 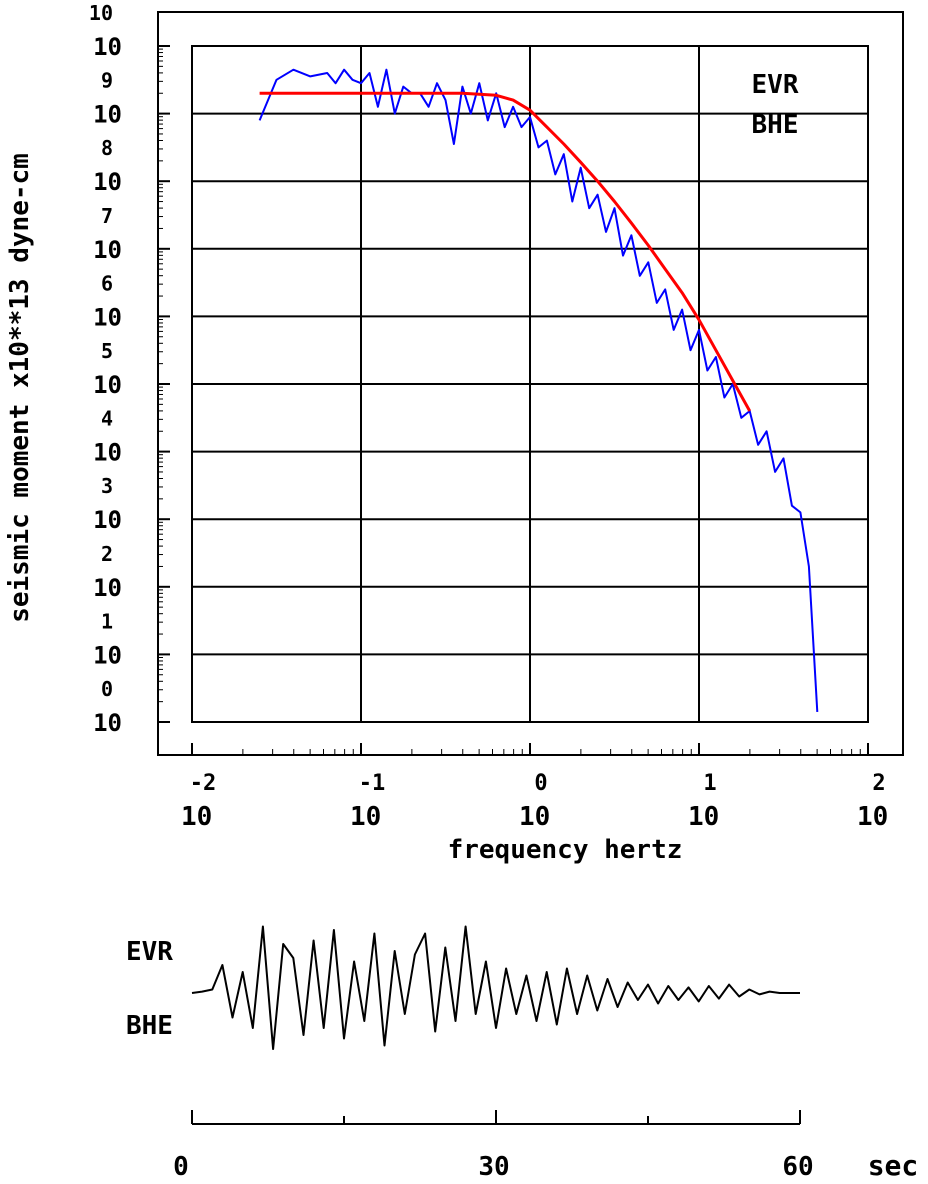 What do you see at coordinates (149, 952) in the screenshot?
I see `waveform-station-label: EVR` at bounding box center [149, 952].